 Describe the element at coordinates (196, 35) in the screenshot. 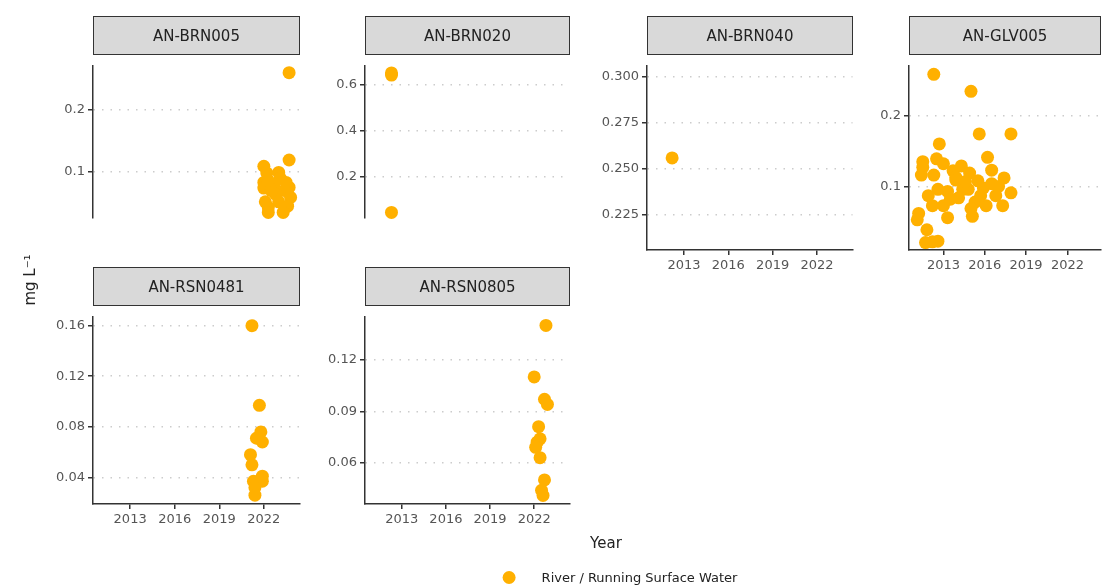

I see `chart-title: AN-BRN005` at that location.